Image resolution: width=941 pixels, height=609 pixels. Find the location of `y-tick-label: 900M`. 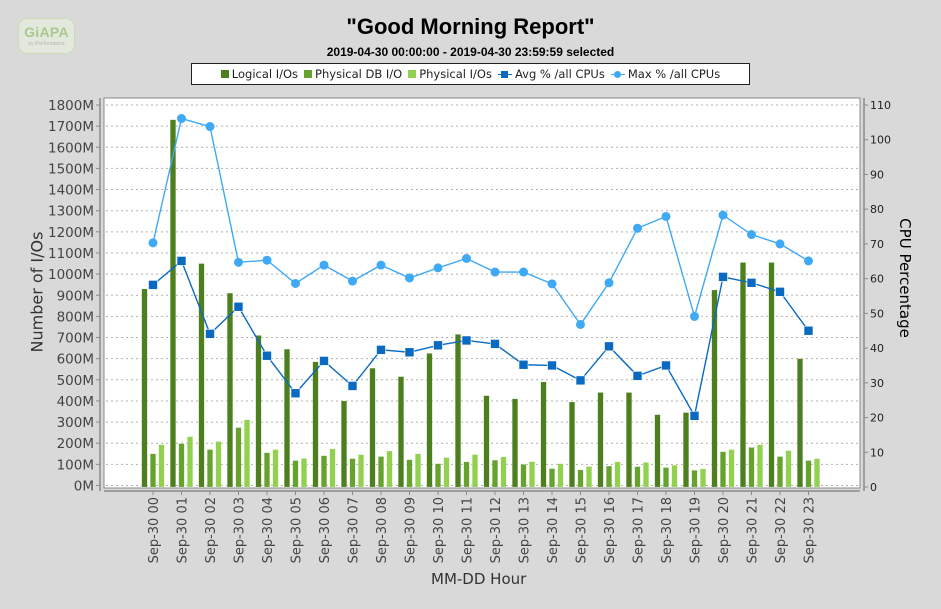

y-tick-label: 900M is located at coordinates (75, 296).